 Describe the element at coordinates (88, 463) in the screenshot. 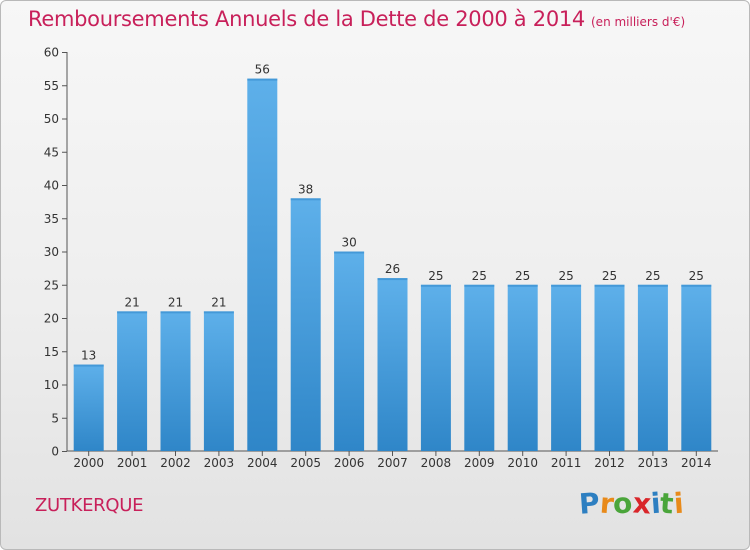

I see `x-tick-label: 2000` at that location.